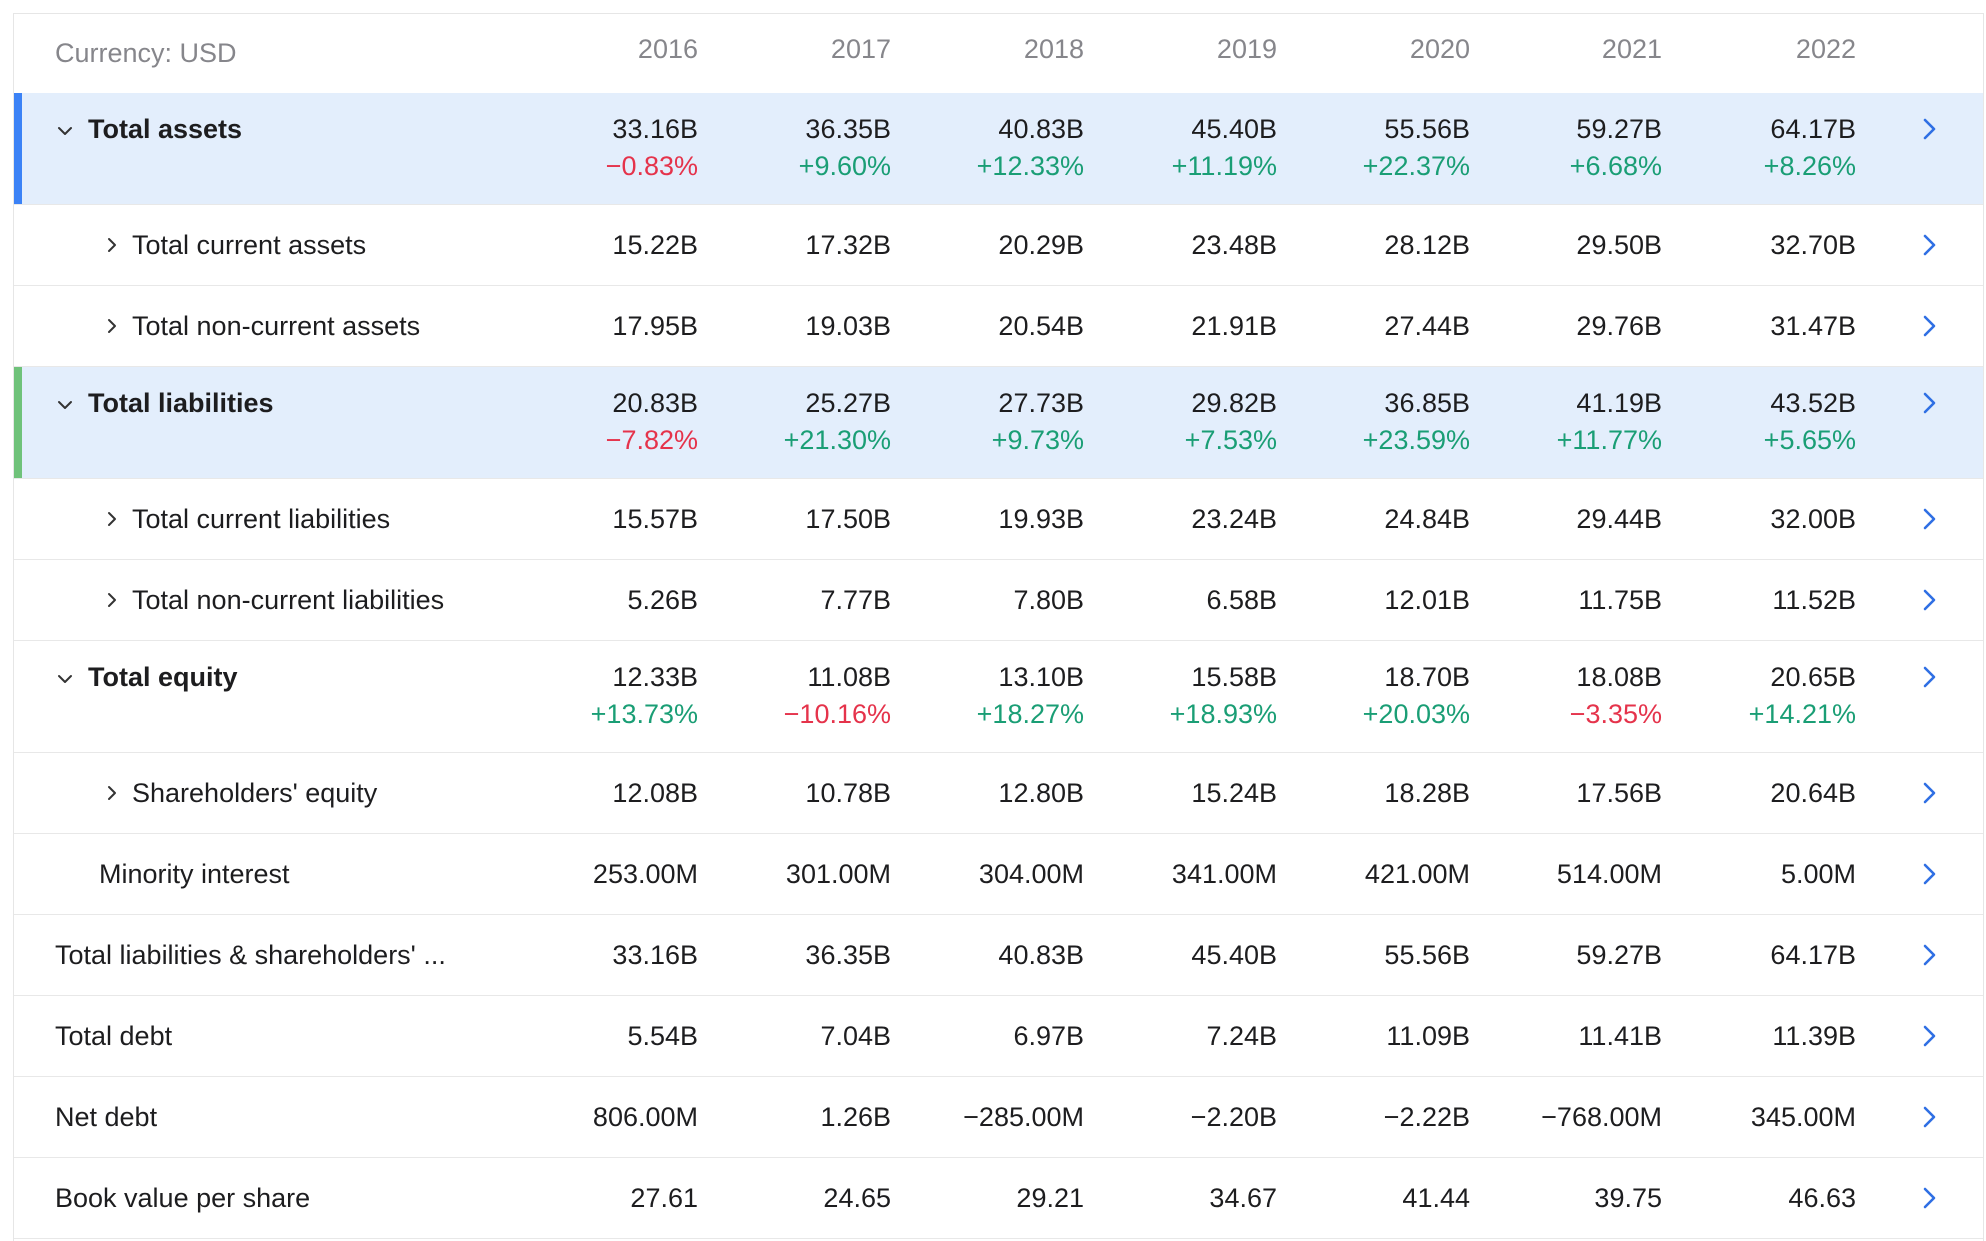 This screenshot has width=1986, height=1241. I want to click on year-header: 2022, so click(1825, 49).